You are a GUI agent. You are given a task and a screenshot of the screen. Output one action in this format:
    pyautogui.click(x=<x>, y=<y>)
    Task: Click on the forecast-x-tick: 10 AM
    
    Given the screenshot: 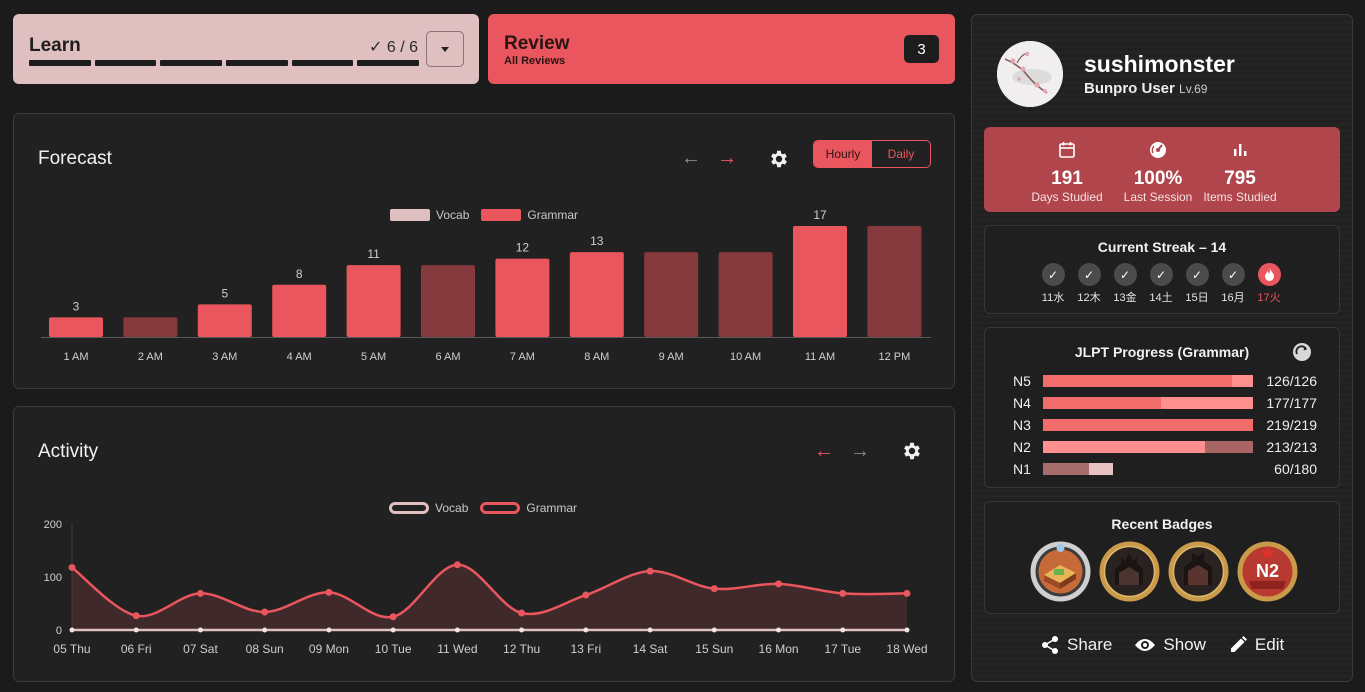 What is the action you would take?
    pyautogui.click(x=745, y=357)
    